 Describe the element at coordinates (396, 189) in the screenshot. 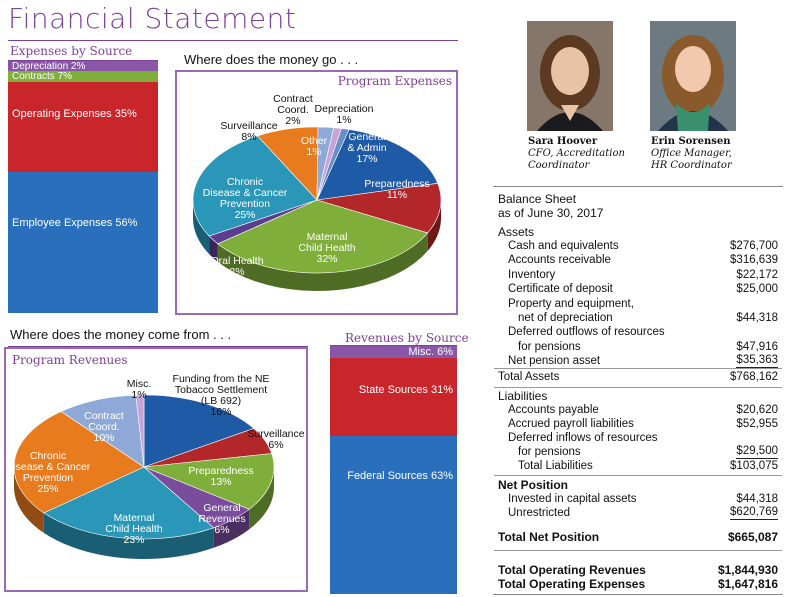

I see `expense-label-1: Preparedness 11%` at that location.